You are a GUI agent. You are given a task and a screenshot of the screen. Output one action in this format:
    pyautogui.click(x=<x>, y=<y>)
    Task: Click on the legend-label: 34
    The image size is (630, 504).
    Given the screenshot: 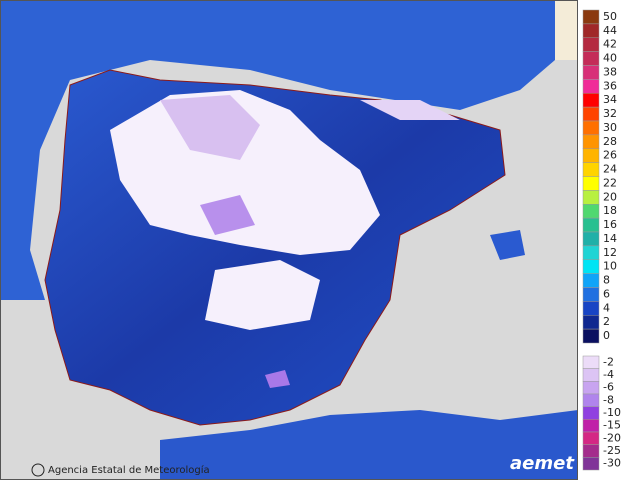 What is the action you would take?
    pyautogui.click(x=610, y=99)
    